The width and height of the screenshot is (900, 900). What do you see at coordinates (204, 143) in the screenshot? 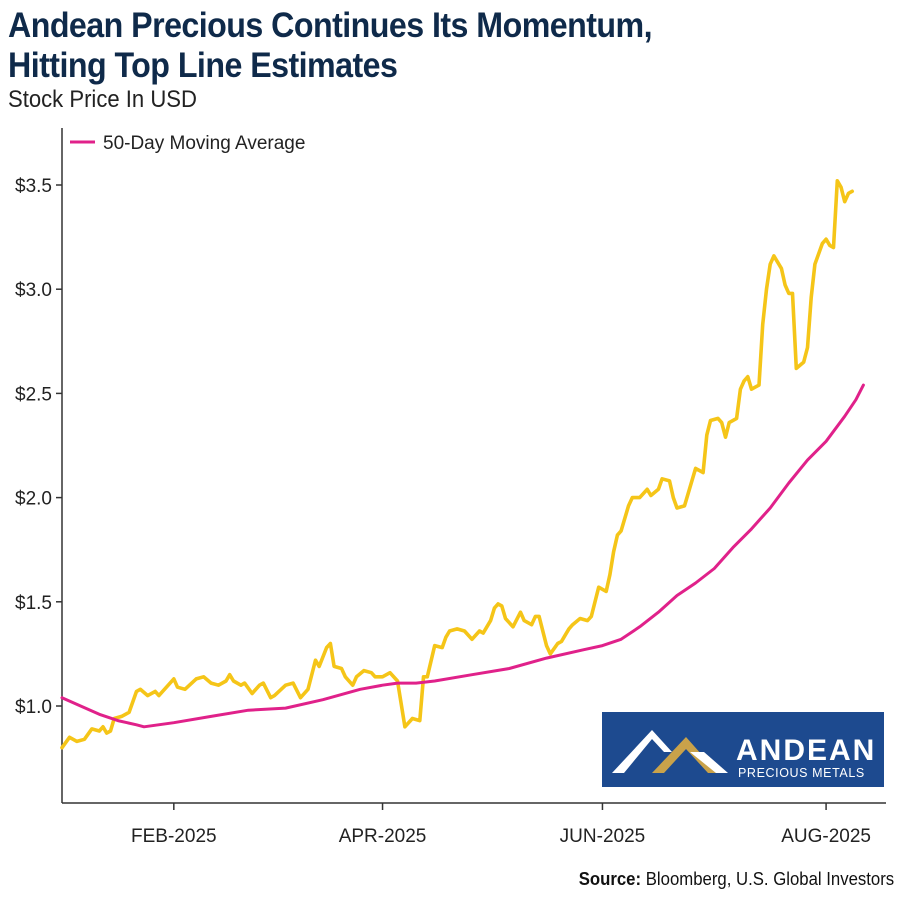
I see `legend-label-moving-average: 50-Day Moving Average` at bounding box center [204, 143].